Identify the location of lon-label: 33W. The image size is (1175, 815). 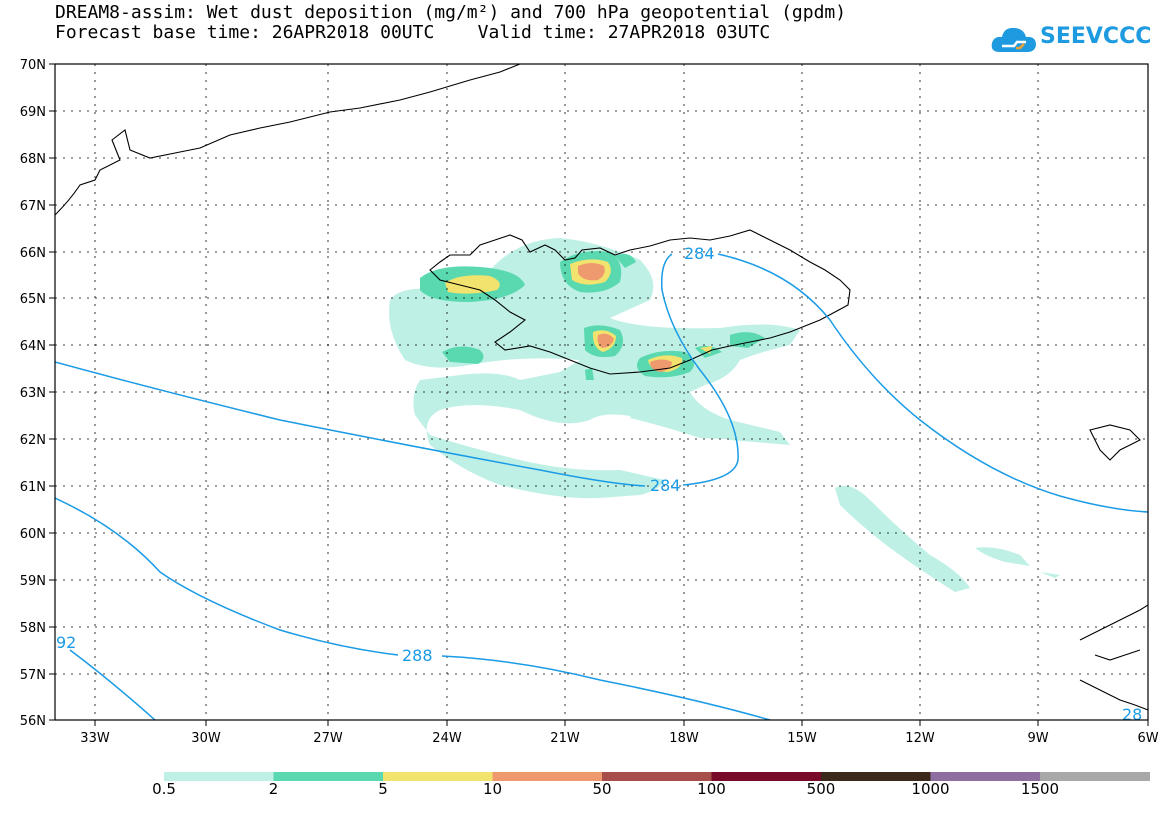
(95, 738).